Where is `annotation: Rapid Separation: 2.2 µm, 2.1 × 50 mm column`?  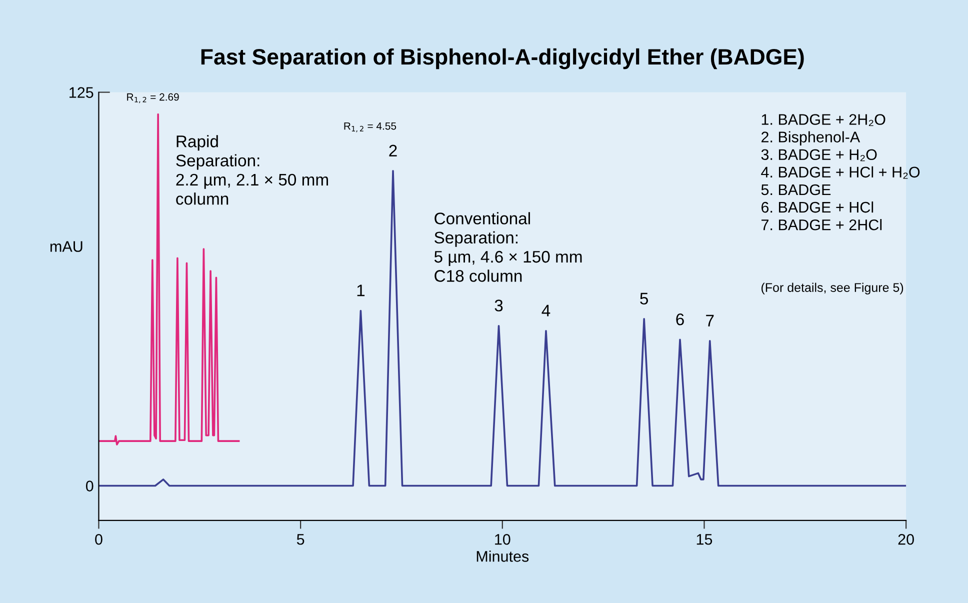
annotation: Rapid Separation: 2.2 µm, 2.1 × 50 mm column is located at coordinates (252, 170).